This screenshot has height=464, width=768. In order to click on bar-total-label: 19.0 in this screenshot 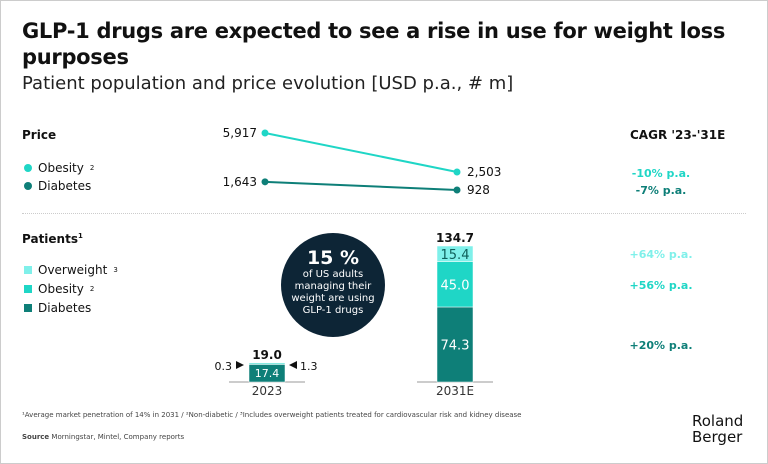, I will do `click(267, 355)`.